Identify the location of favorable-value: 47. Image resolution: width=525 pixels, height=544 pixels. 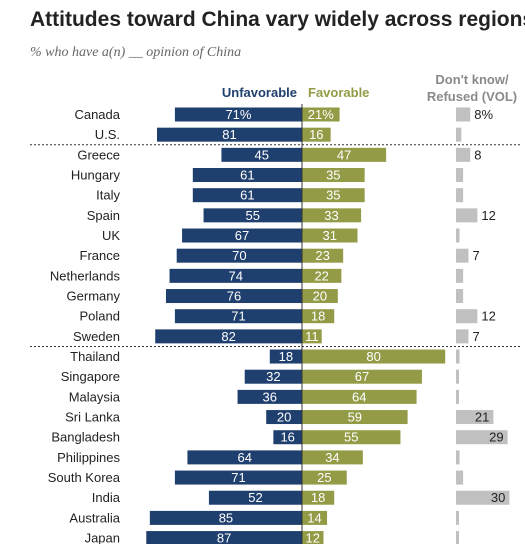
(344, 154).